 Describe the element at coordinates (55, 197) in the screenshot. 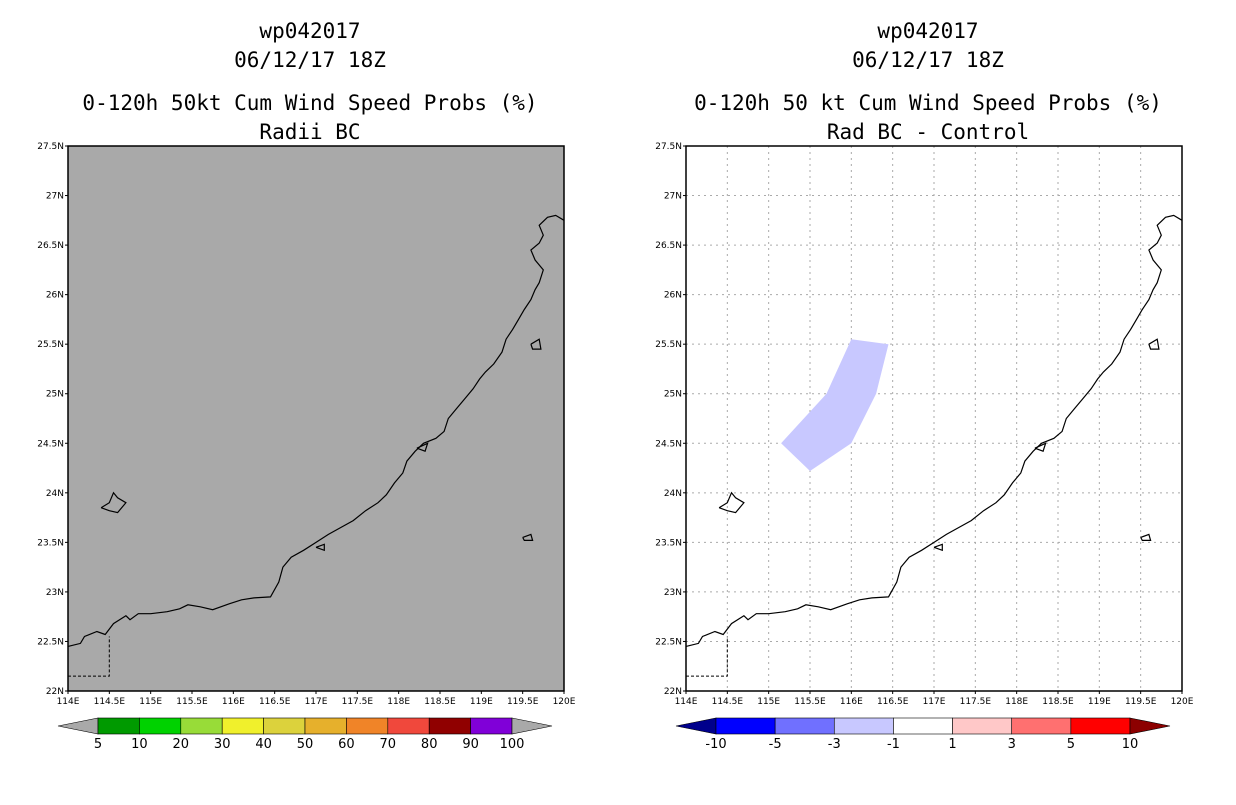

I see `panel1-lat-label: 27N` at that location.